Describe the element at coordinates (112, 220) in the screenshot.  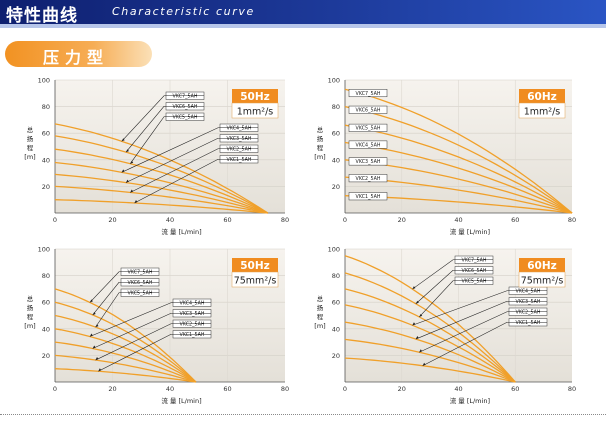
I see `x-tick-label: 20` at that location.